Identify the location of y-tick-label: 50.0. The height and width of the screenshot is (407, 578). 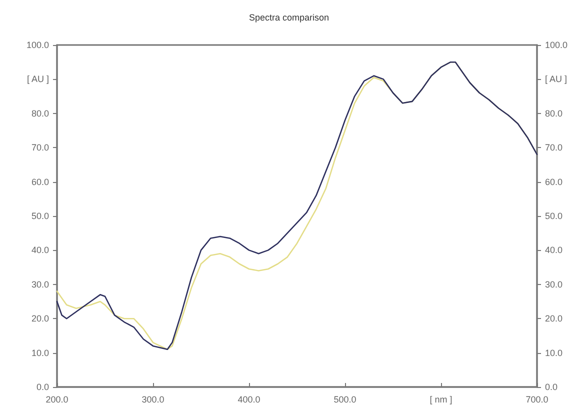
(40, 216).